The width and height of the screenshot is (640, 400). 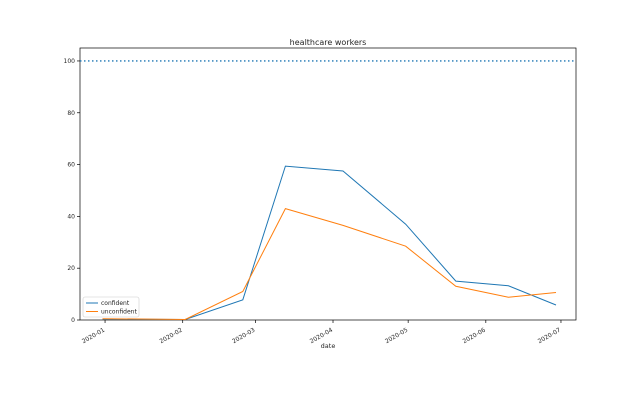 I want to click on x-tick-label: 2020-01, so click(x=93, y=336).